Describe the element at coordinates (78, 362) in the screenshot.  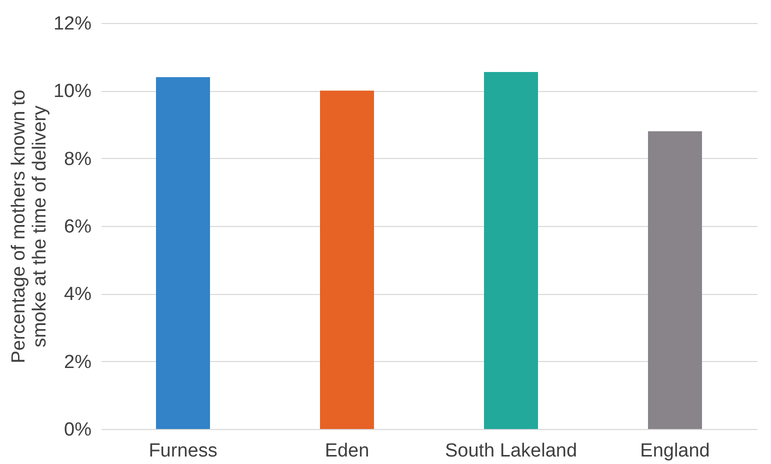
I see `y-tick-label: 2%` at that location.